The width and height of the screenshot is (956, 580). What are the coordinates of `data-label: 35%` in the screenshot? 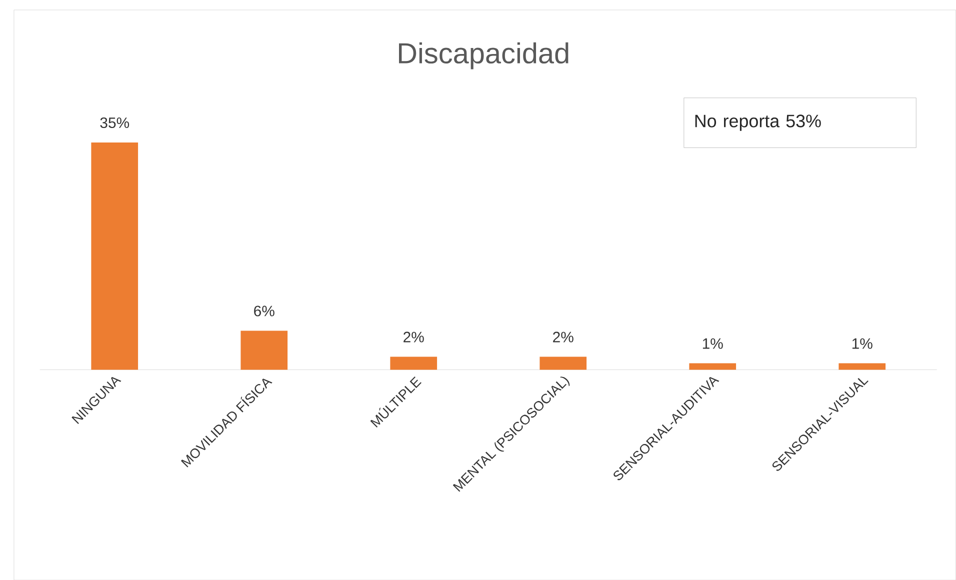 It's located at (115, 122).